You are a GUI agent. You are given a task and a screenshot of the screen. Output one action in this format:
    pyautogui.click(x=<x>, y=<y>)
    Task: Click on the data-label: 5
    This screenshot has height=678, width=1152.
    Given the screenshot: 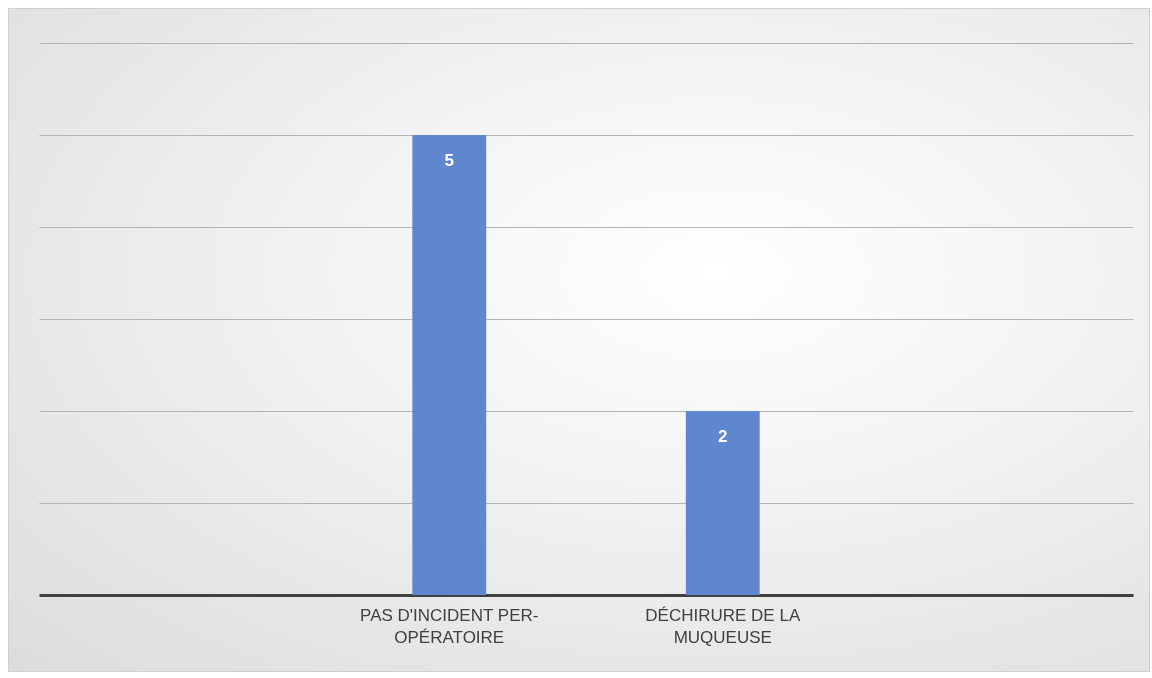 What is the action you would take?
    pyautogui.click(x=449, y=160)
    